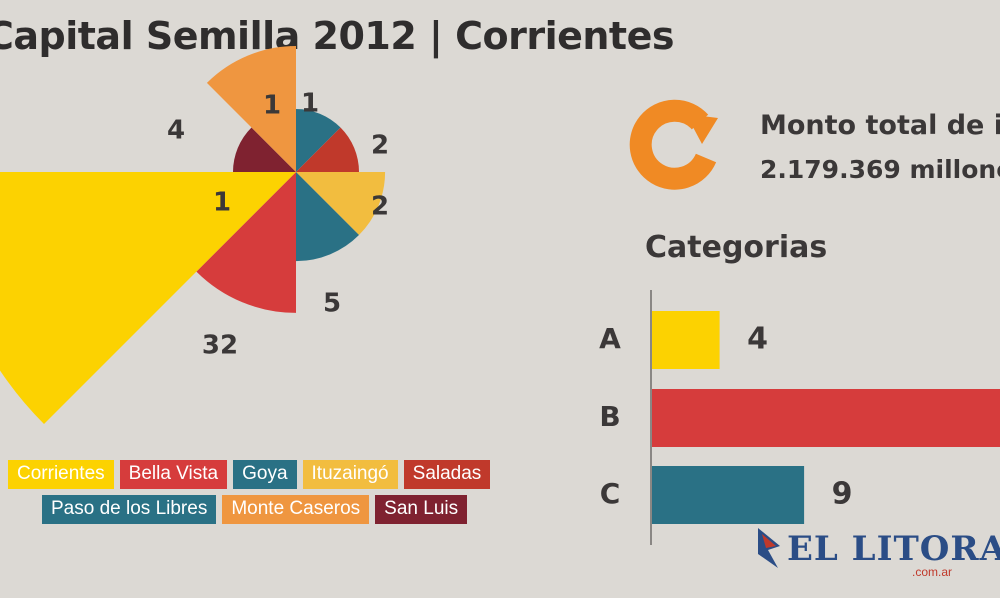 This screenshot has width=1000, height=598. Describe the element at coordinates (610, 338) in the screenshot. I see `category-label-a: A` at that location.